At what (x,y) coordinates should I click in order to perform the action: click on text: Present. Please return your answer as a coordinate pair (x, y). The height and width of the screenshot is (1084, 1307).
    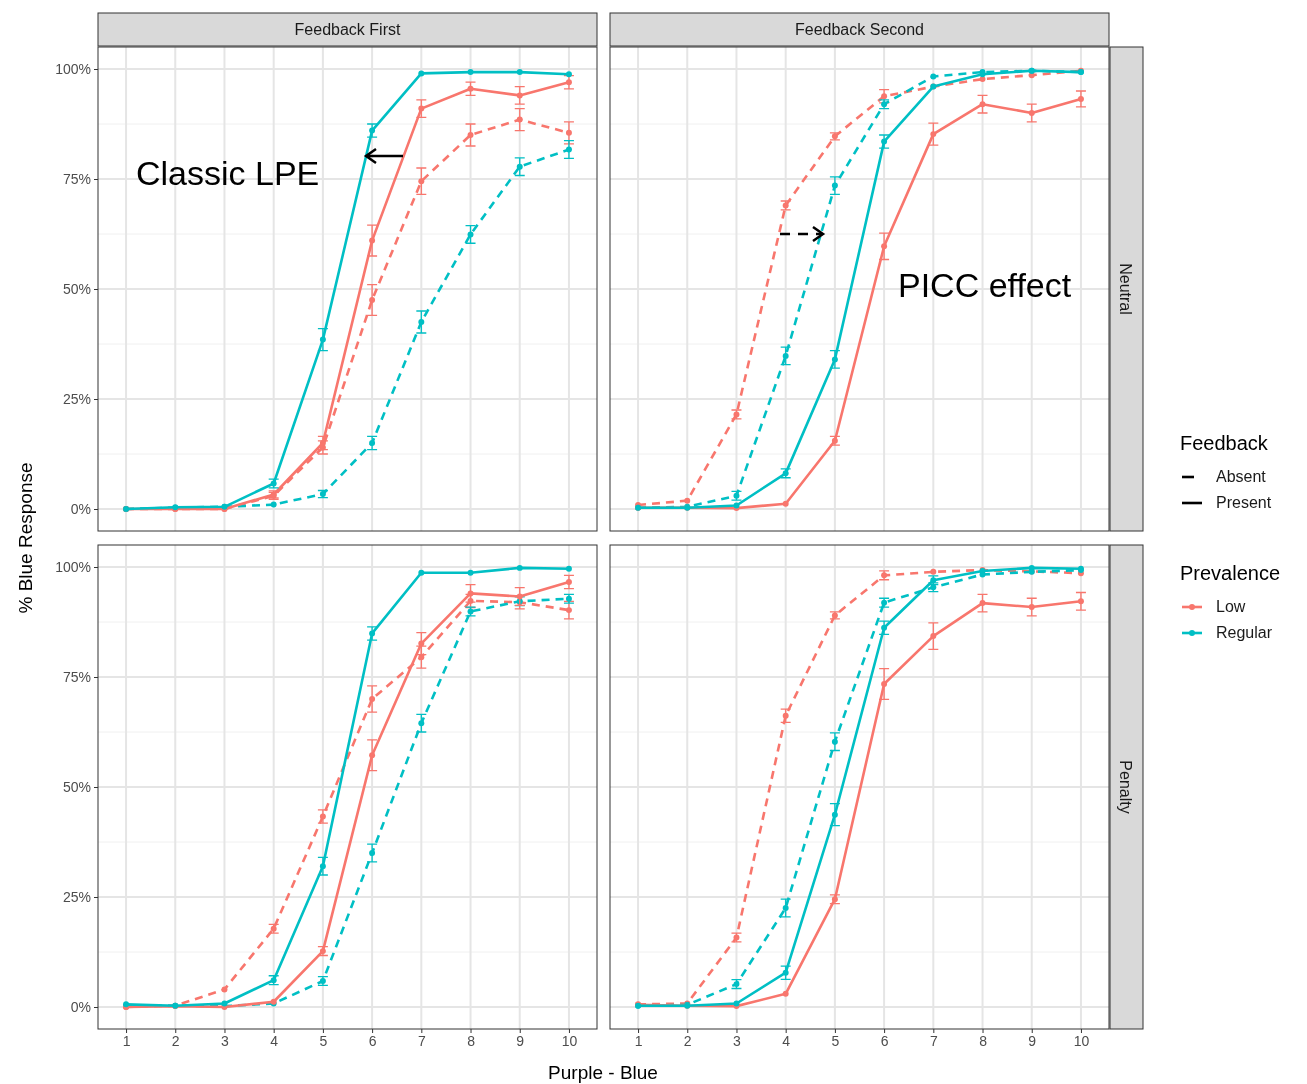
    Looking at the image, I should click on (1244, 502).